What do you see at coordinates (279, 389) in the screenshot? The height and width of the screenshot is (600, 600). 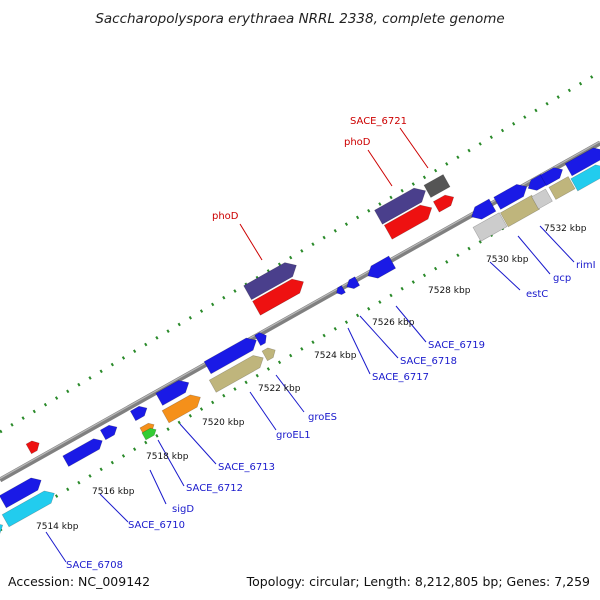 I see `scale-tick-label: 7522 kbp` at bounding box center [279, 389].